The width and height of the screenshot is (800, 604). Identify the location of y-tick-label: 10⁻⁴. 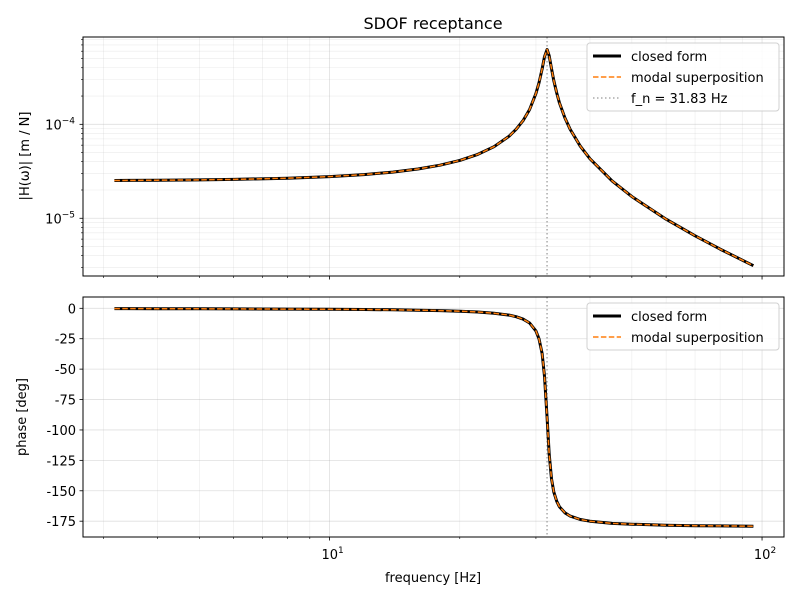
(60, 124).